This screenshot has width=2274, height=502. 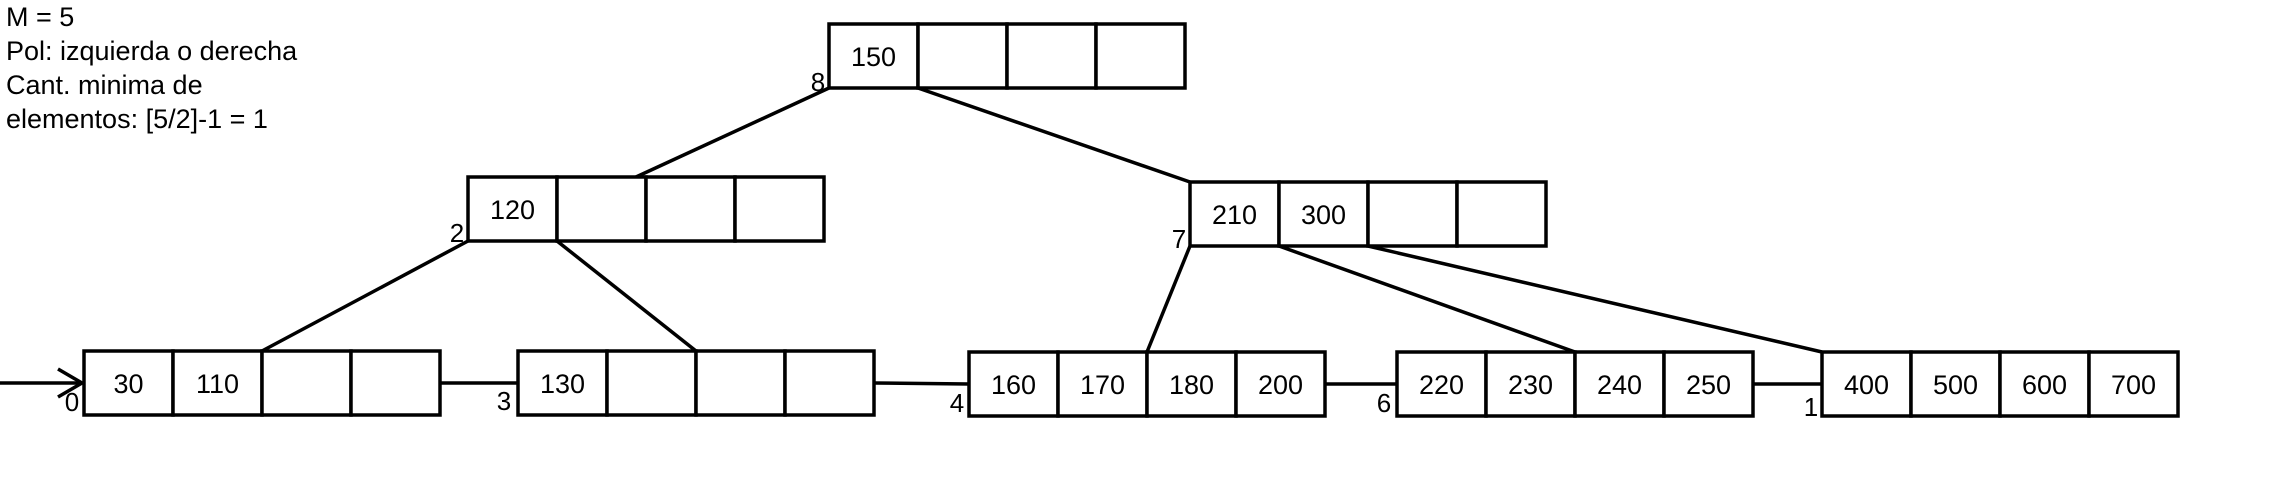 I want to click on key-value: 500, so click(x=1955, y=385).